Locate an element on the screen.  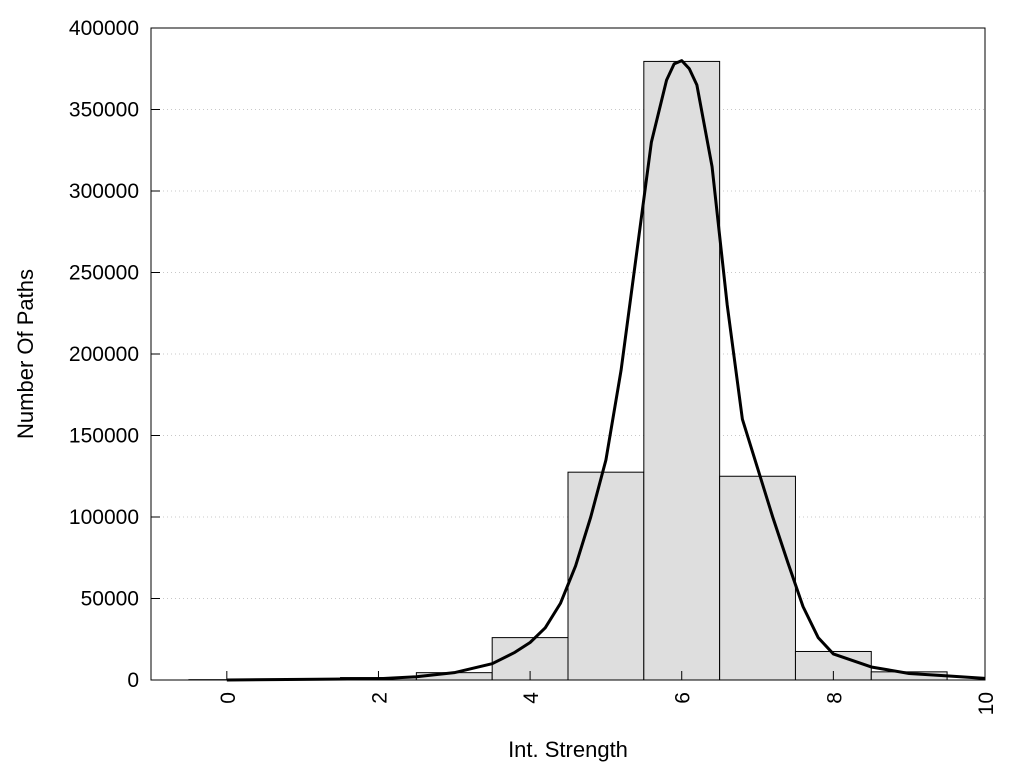
x-tick-label-10: 10 is located at coordinates (986, 703).